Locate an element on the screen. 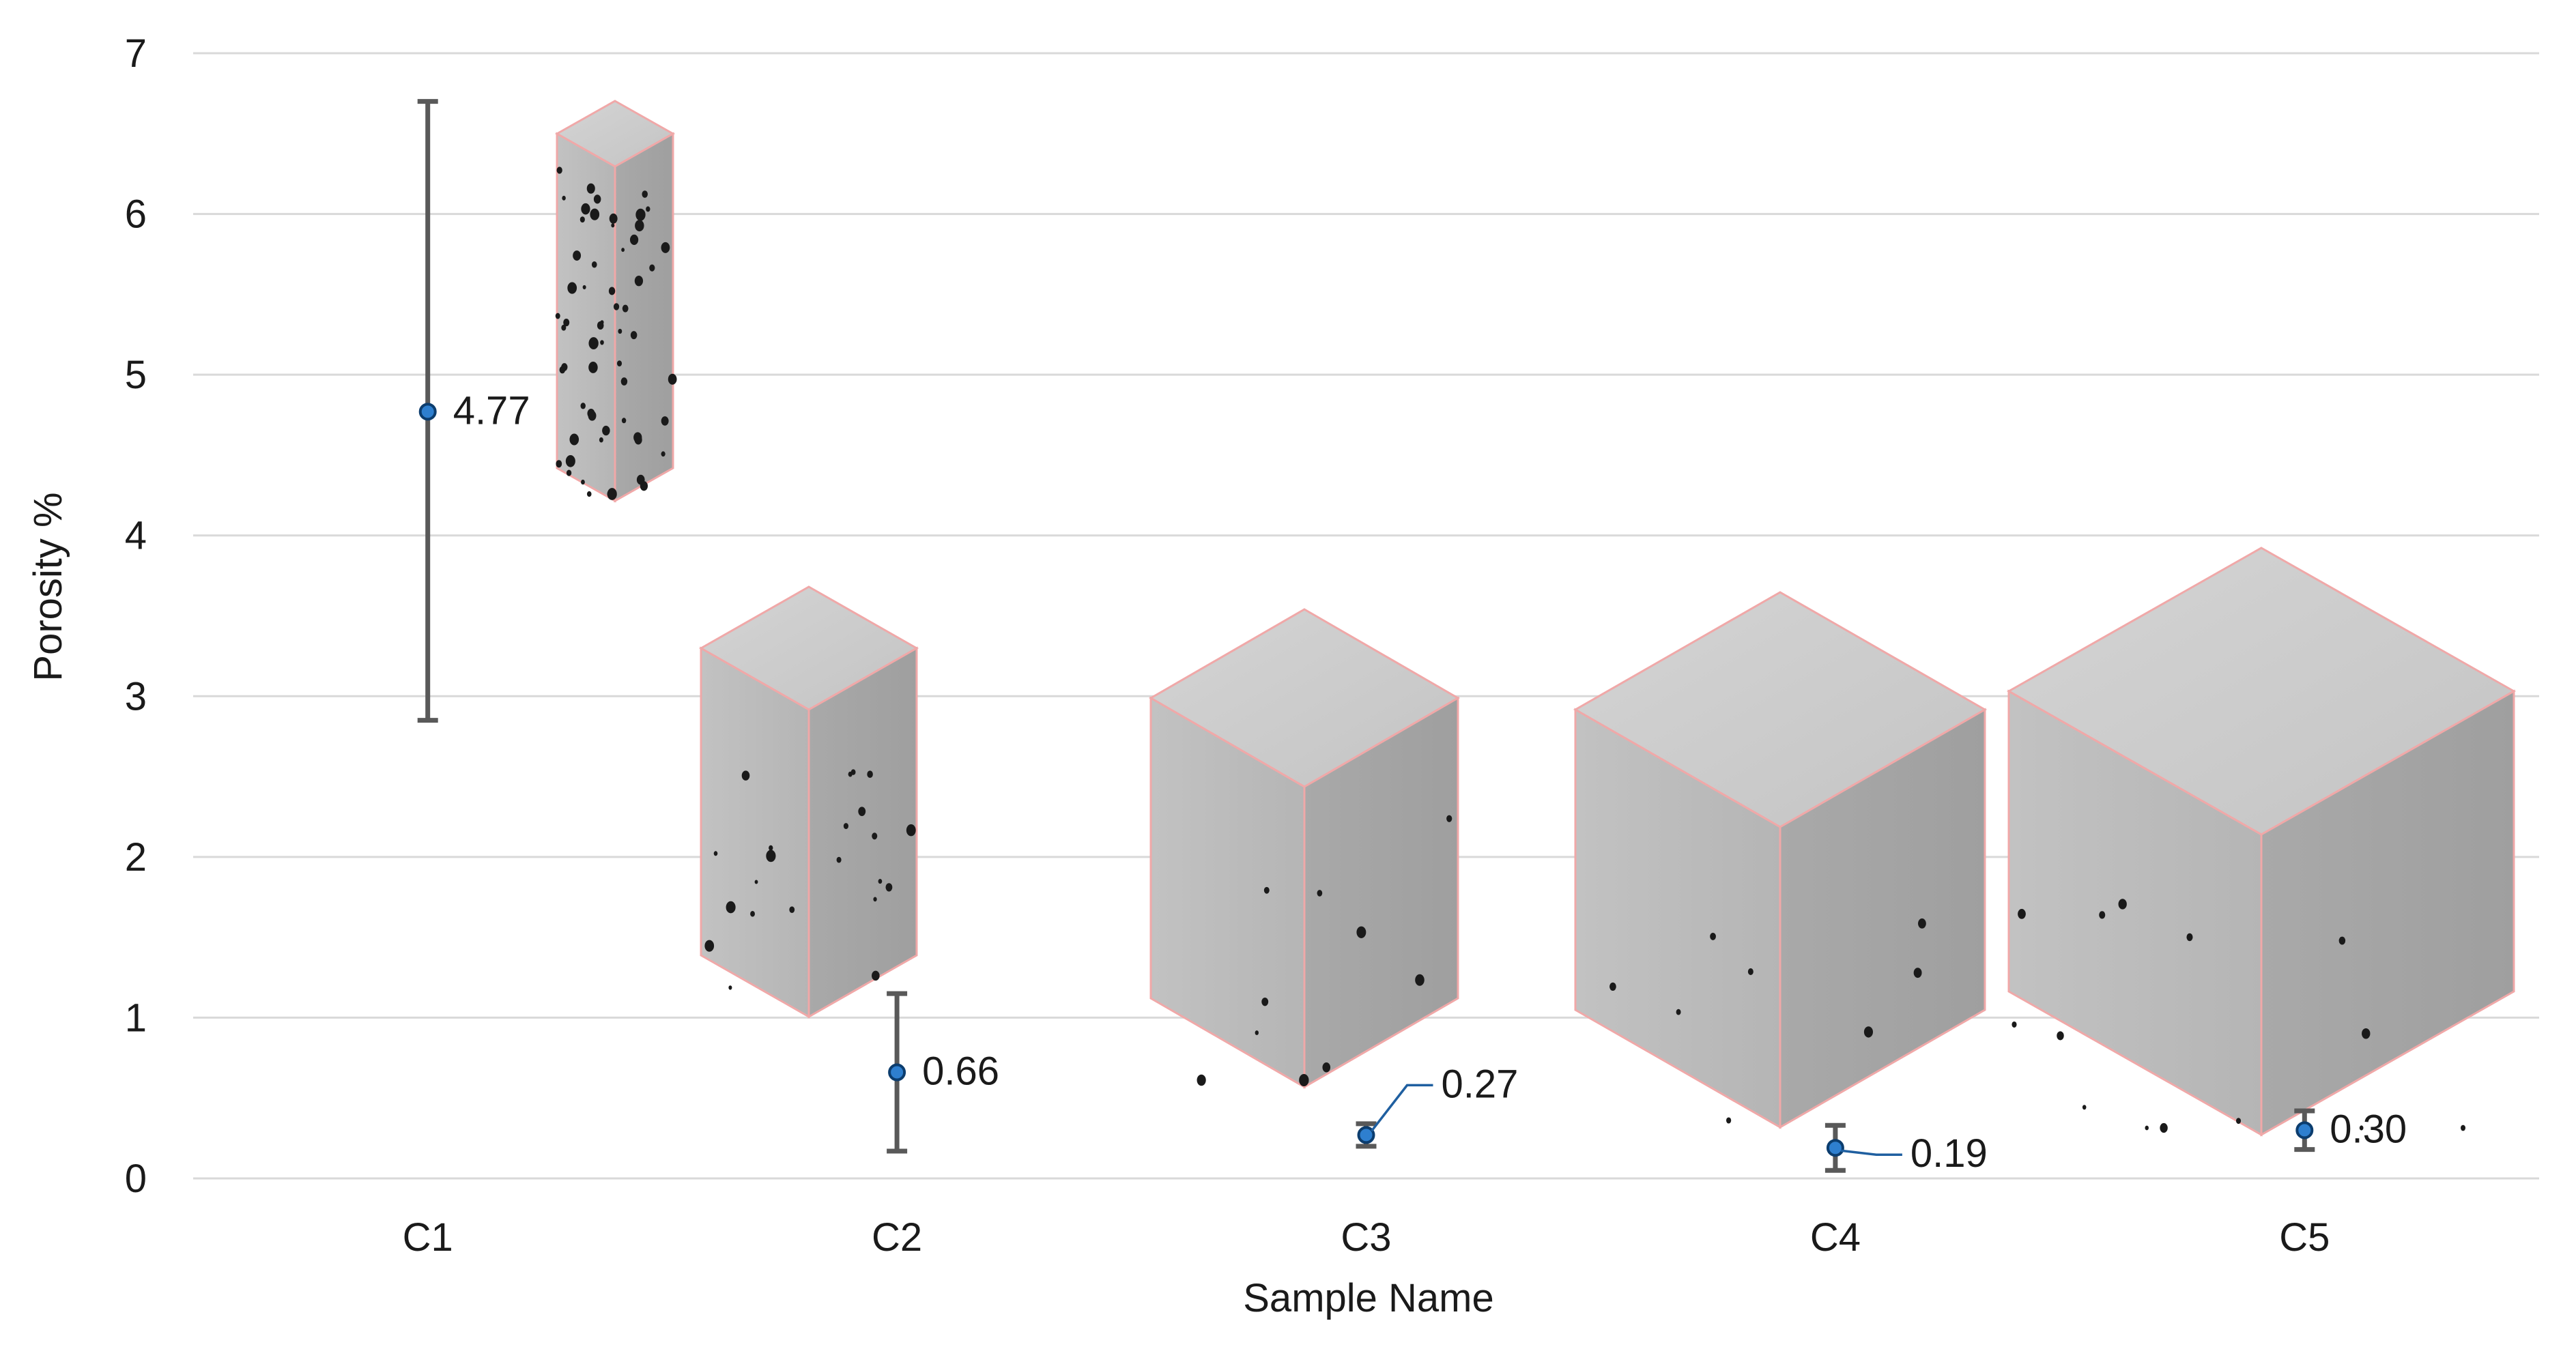 This screenshot has width=2576, height=1349. data-point-C1 is located at coordinates (427, 412).